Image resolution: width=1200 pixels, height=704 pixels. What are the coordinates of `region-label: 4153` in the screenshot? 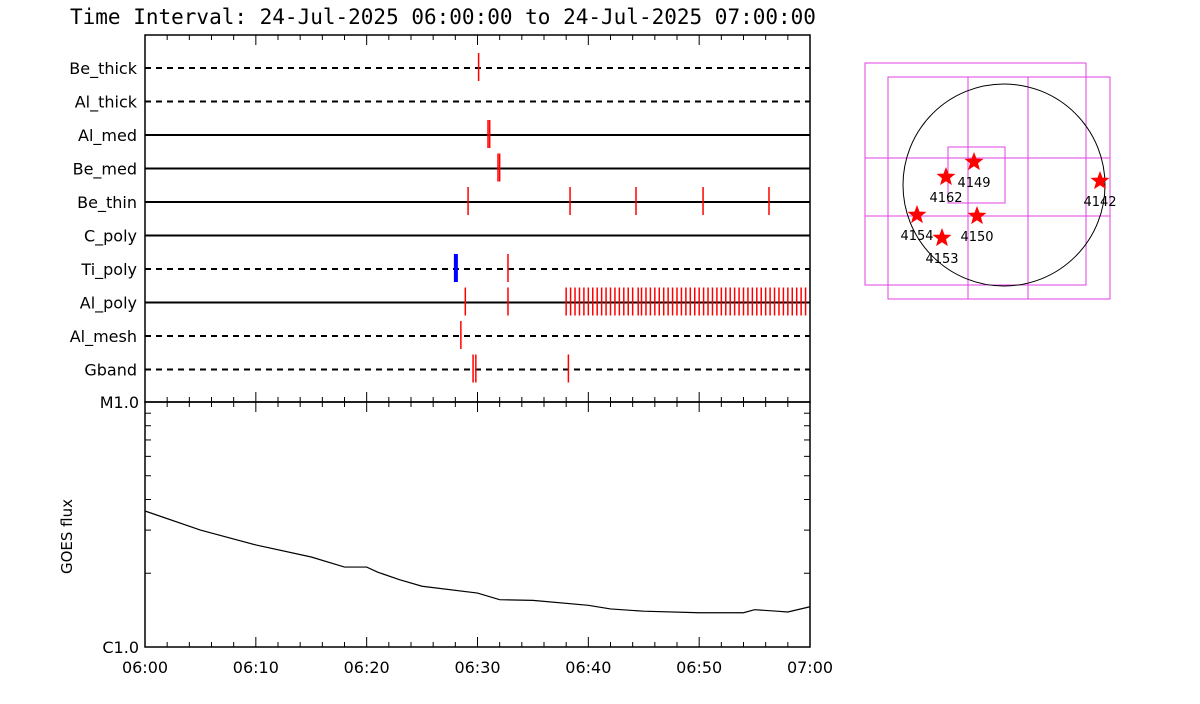 It's located at (941, 259).